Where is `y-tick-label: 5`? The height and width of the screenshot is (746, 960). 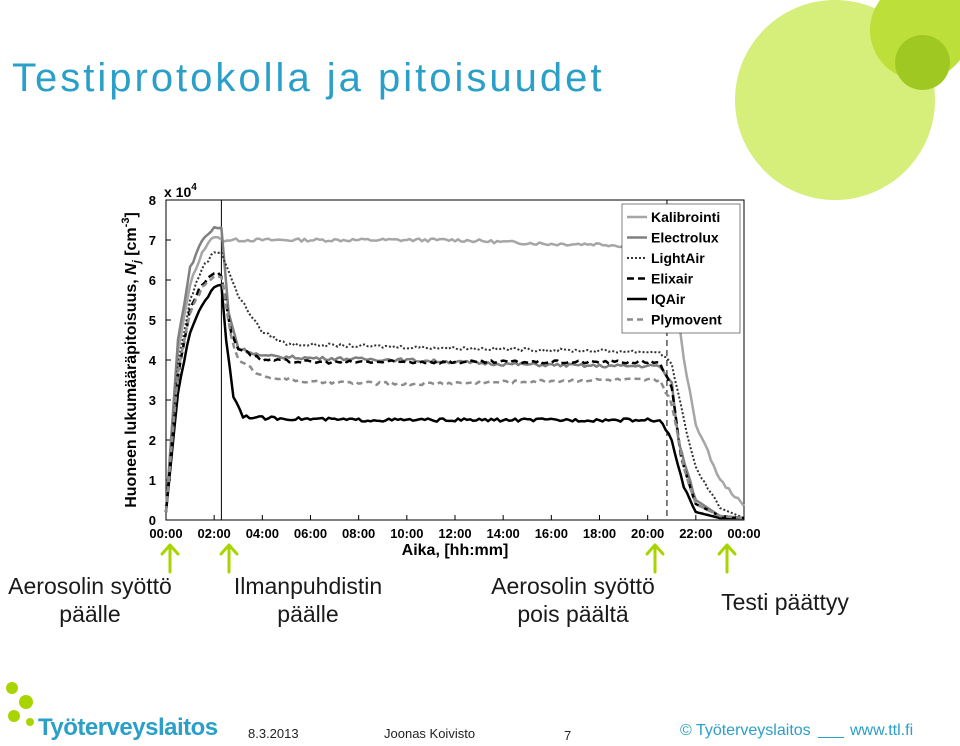
y-tick-label: 5 is located at coordinates (152, 320).